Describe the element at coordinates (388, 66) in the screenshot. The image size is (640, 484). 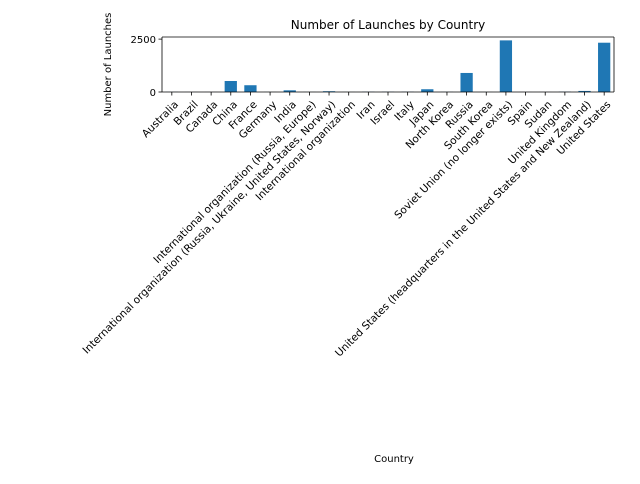
I see `bars` at that location.